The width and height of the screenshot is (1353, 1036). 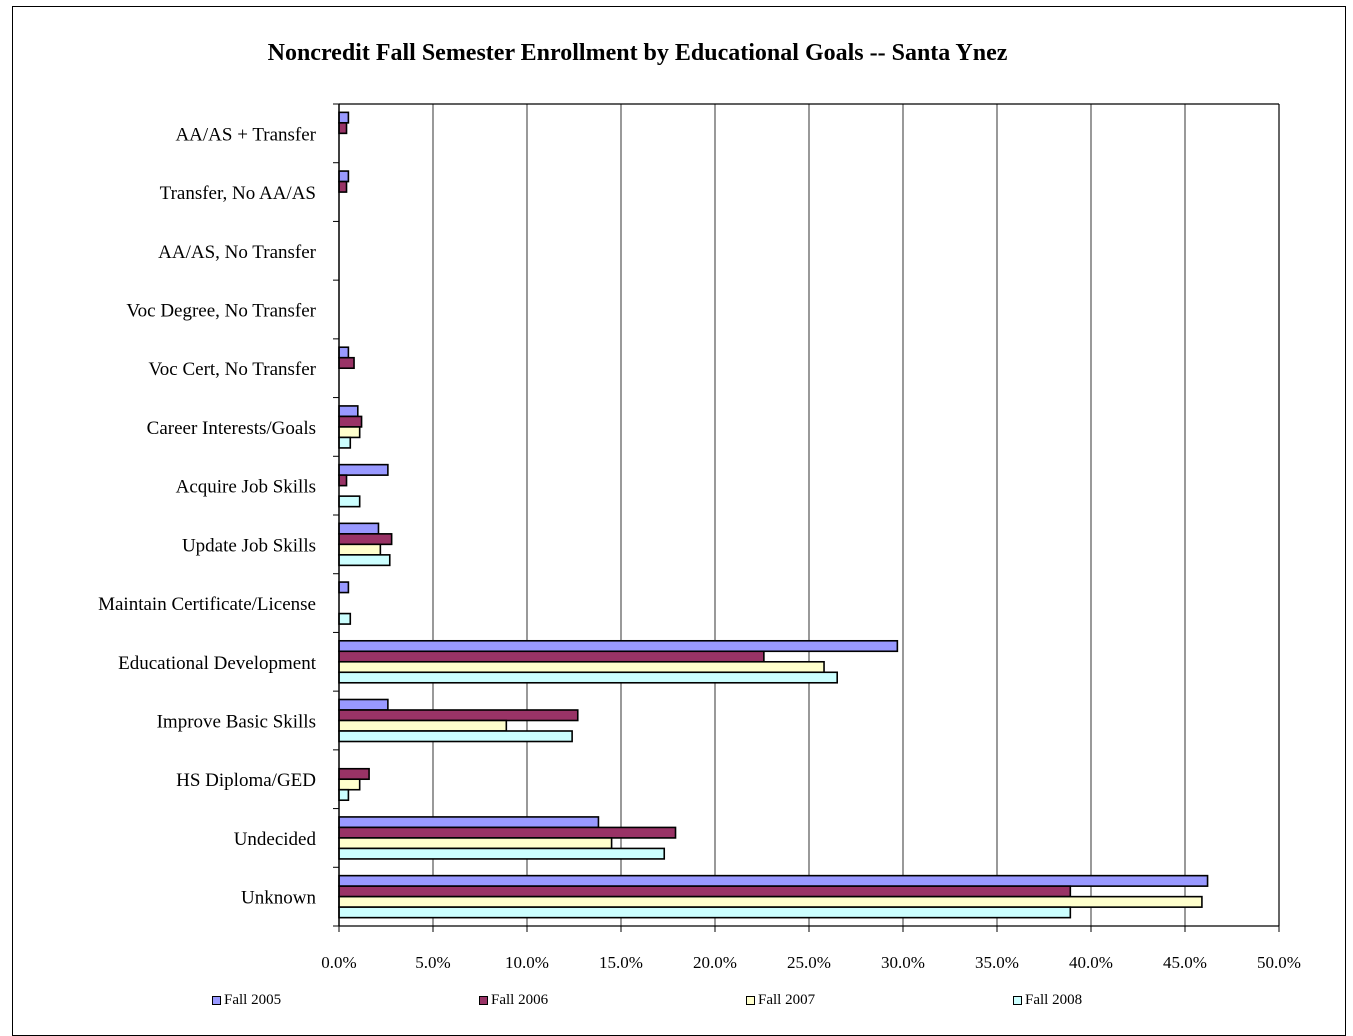 I want to click on legend-item: Fall 2008, so click(x=1047, y=1000).